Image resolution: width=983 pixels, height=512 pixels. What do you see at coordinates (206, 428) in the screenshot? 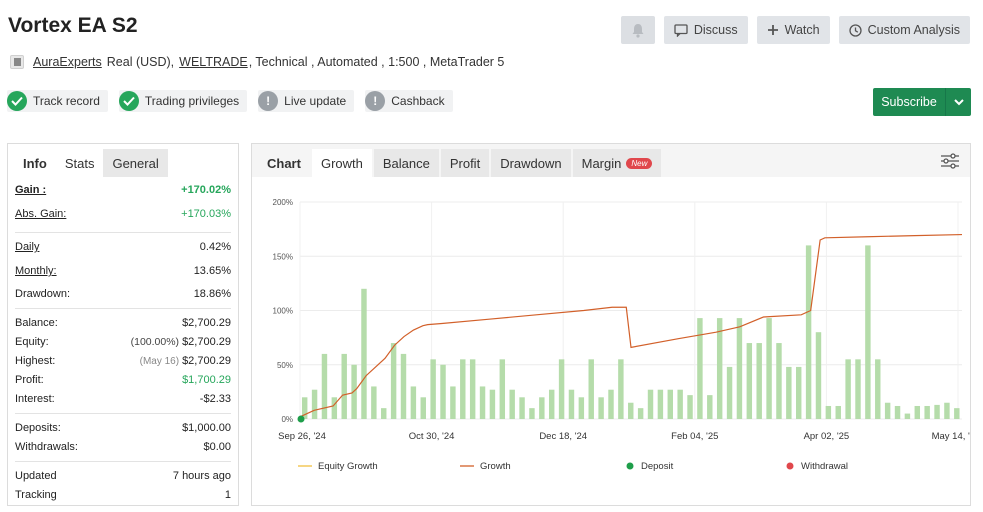
I see `stat-value: $1,000.00` at bounding box center [206, 428].